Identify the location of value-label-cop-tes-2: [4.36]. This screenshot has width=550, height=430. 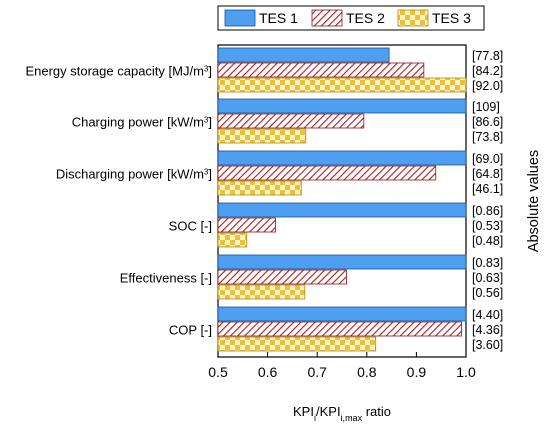
(487, 330).